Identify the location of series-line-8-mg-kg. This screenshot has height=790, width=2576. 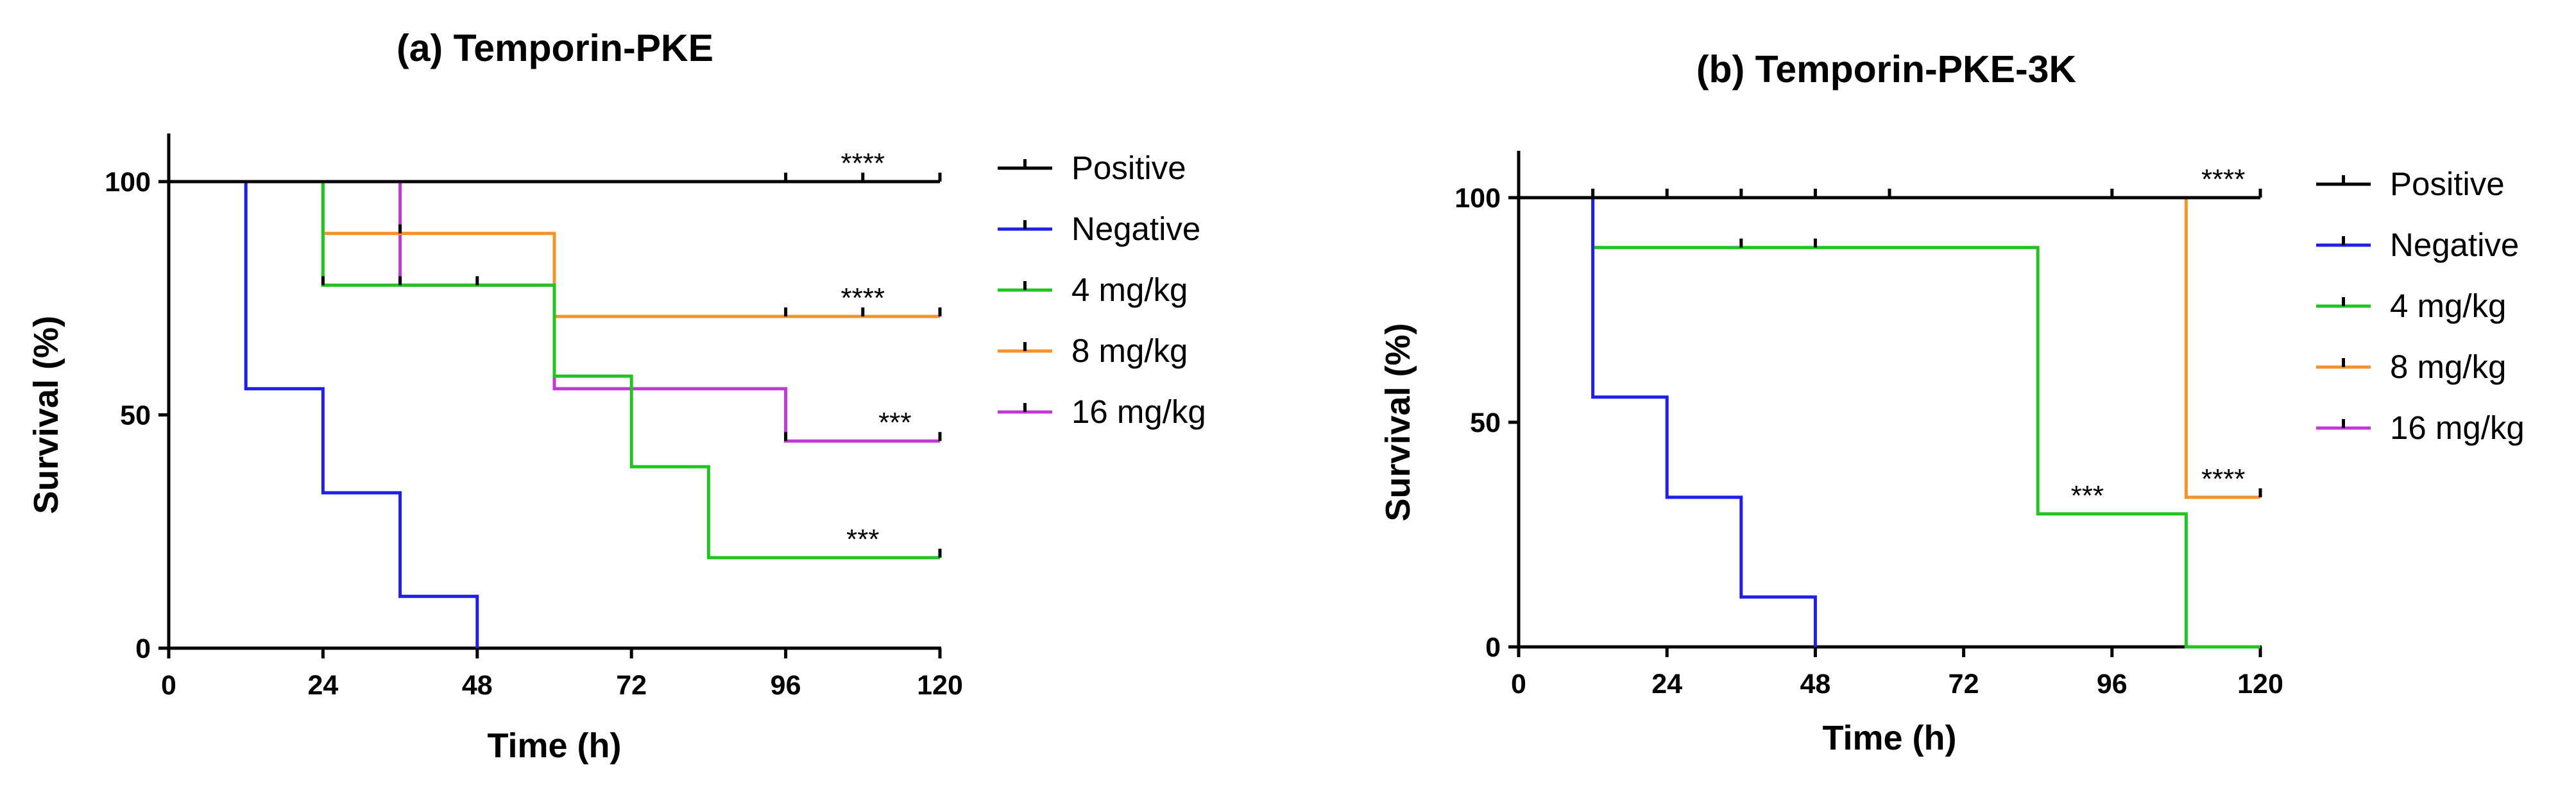
(1889, 348).